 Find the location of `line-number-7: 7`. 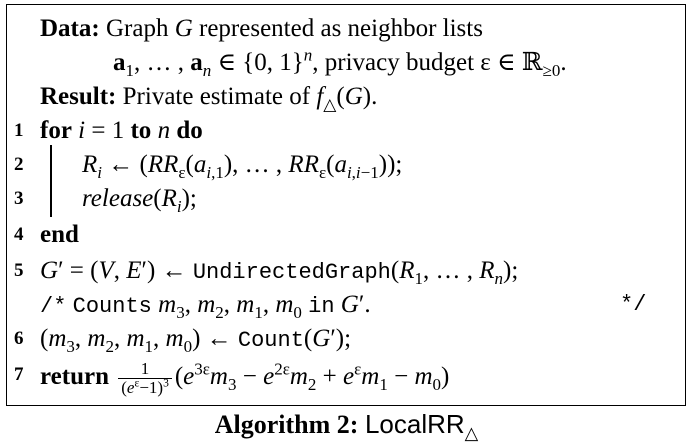

line-number-7: 7 is located at coordinates (19, 374).